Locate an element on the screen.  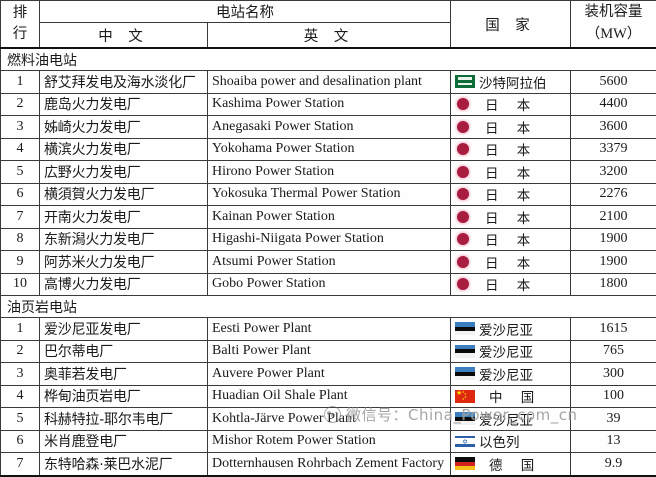
cell-name-chinese: 舒艾拜发电及海水淡化厂 is located at coordinates (124, 82).